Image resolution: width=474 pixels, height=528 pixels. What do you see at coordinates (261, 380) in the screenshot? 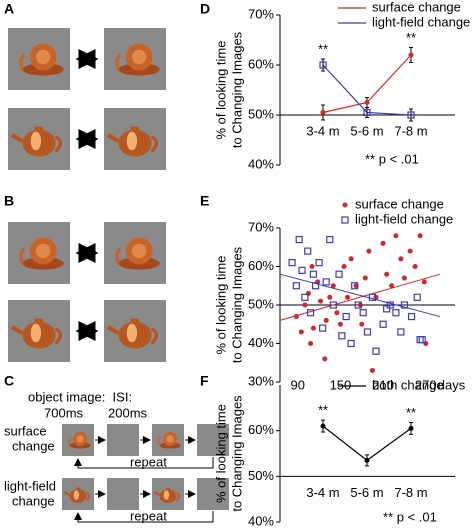
I see `y-tick-label: 30%` at bounding box center [261, 380].